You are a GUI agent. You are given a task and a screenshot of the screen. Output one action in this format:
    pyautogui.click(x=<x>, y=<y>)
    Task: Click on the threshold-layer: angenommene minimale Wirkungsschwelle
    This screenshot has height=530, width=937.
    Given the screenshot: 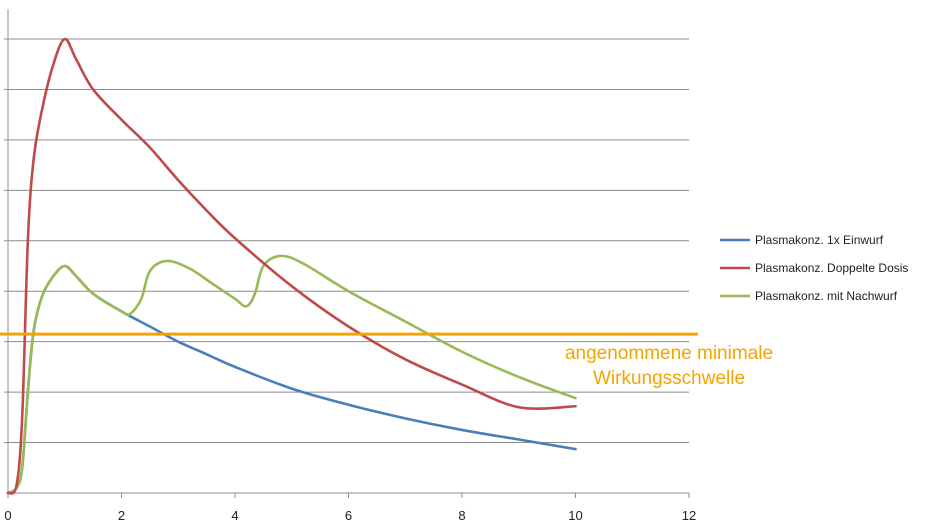 What is the action you would take?
    pyautogui.click(x=386, y=360)
    